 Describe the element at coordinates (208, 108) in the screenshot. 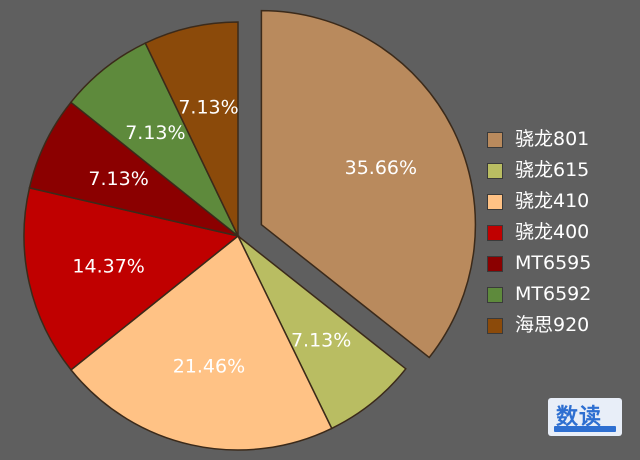

I see `slice-label-7: 7.13%` at that location.